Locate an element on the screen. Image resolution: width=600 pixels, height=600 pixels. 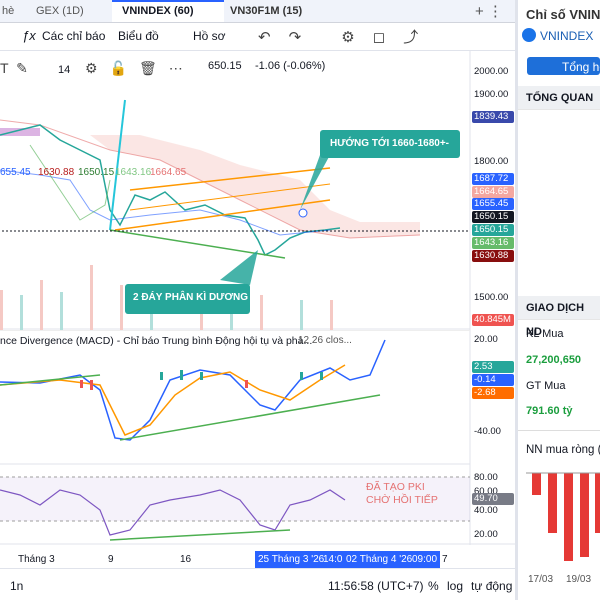
clock: 11:56:58 (UTC+7) is located at coordinates (376, 586).